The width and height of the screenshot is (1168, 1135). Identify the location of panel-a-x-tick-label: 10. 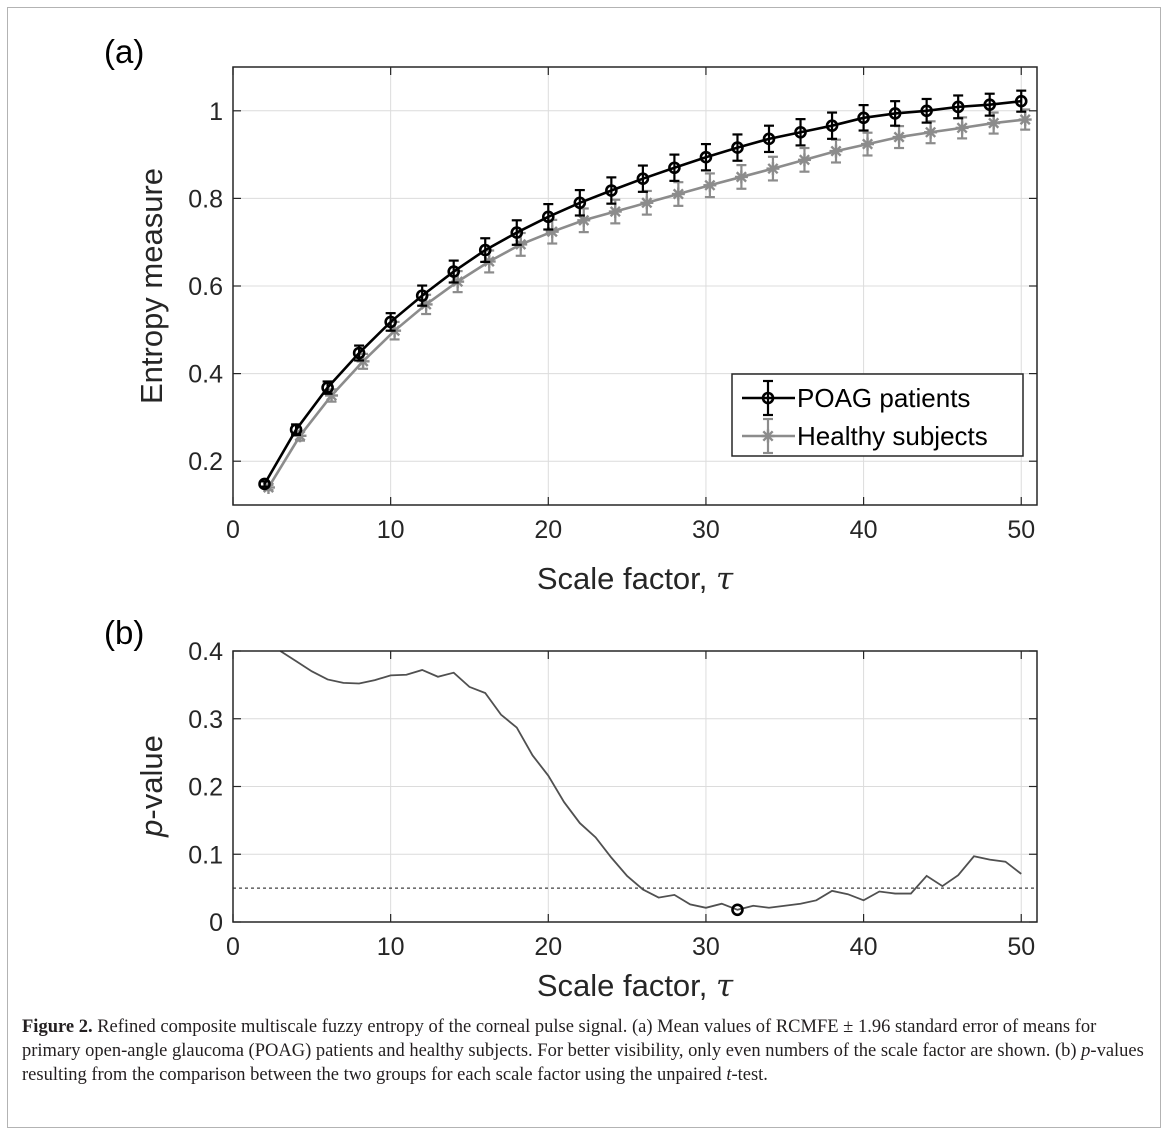
(391, 530).